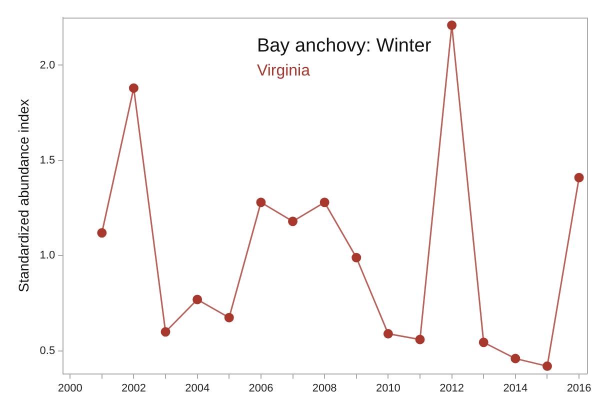  Describe the element at coordinates (579, 388) in the screenshot. I see `x-tick-label: 2016` at that location.